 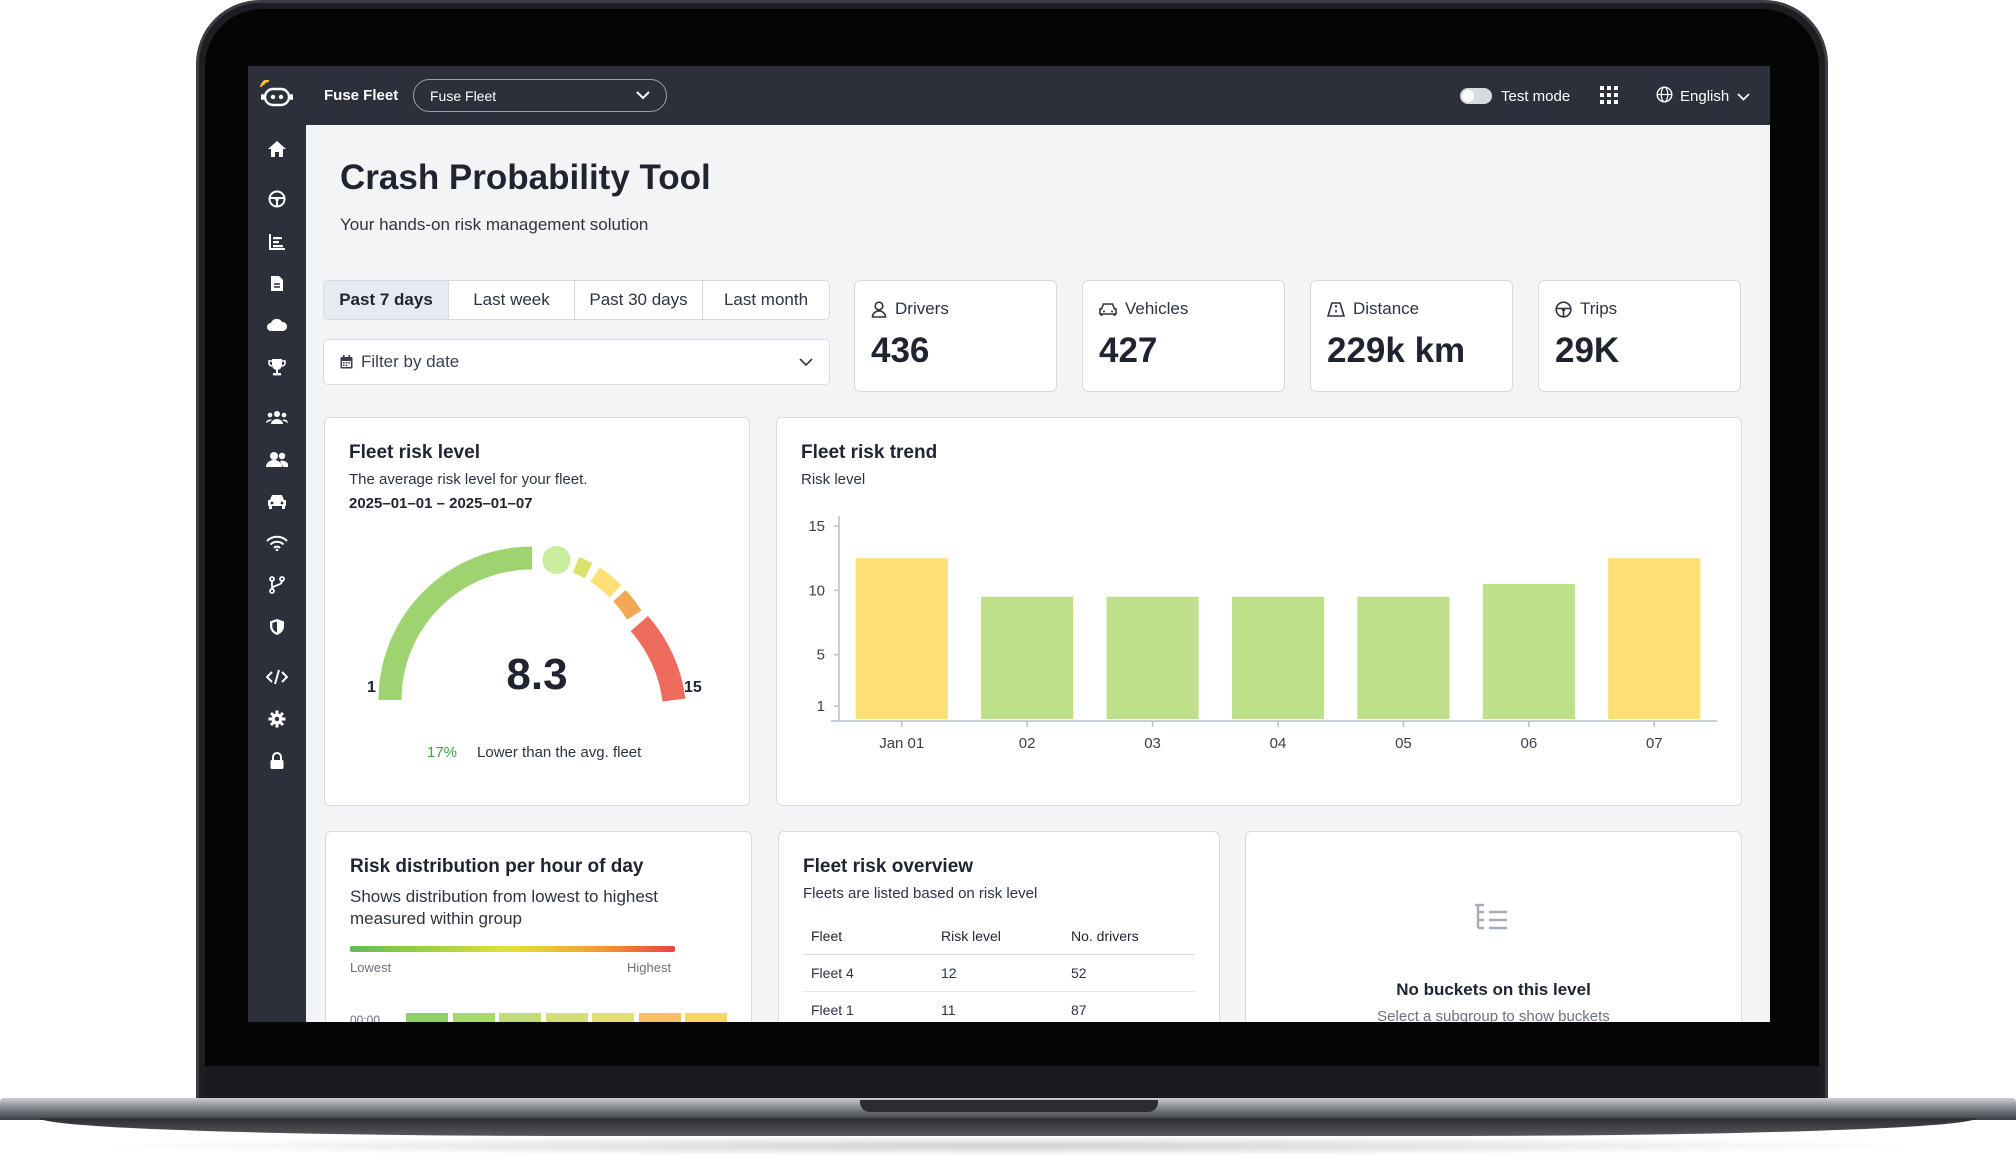 What do you see at coordinates (1008, 1146) in the screenshot?
I see `laptop-shadow` at bounding box center [1008, 1146].